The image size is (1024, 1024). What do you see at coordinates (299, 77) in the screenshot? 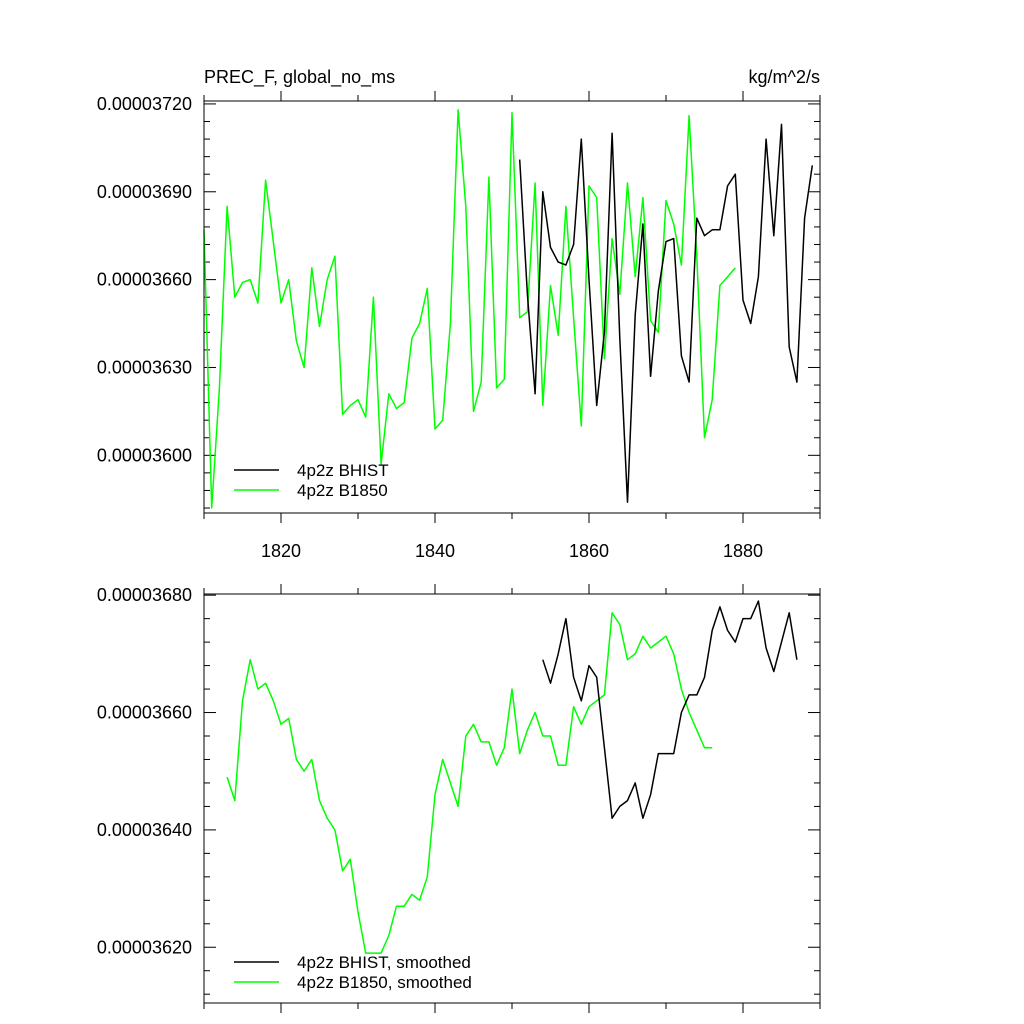
I see `chart-title: PREC_F, global_no_ms` at bounding box center [299, 77].